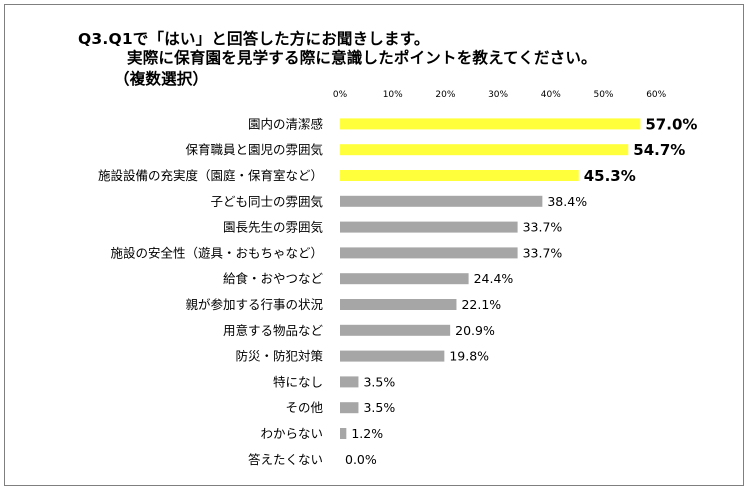 Image resolution: width=750 pixels, height=492 pixels. What do you see at coordinates (603, 95) in the screenshot?
I see `x-tick-label: 50%` at bounding box center [603, 95].